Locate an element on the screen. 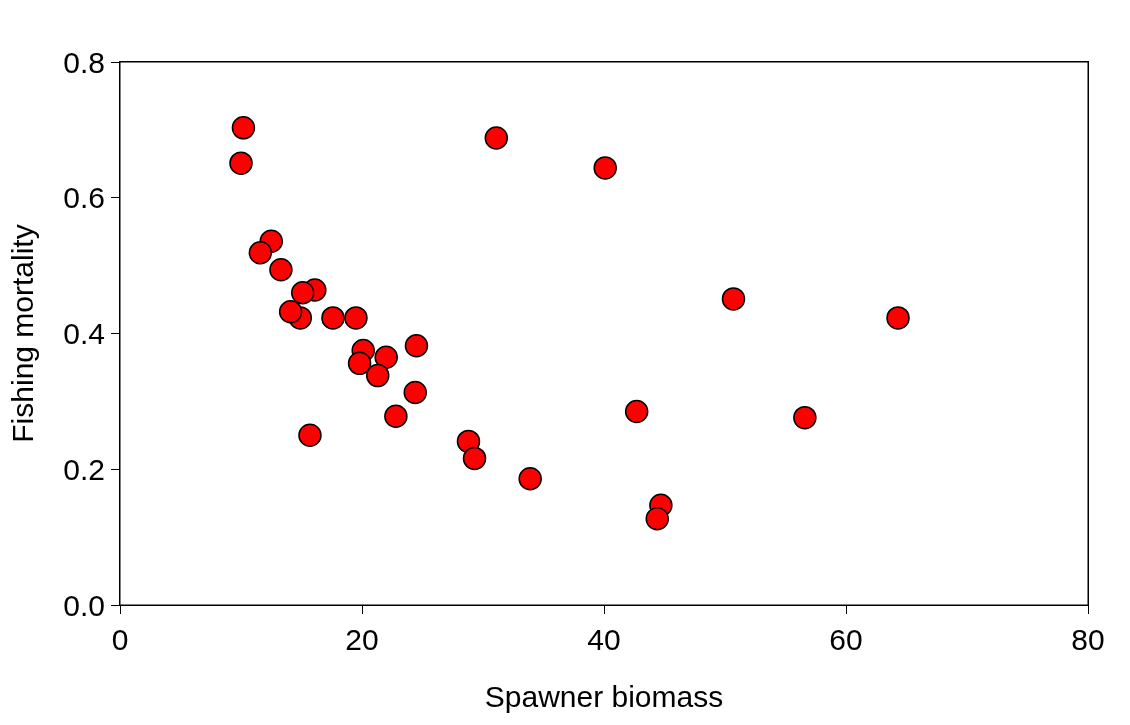  x-tick-label: 80 is located at coordinates (1088, 639).